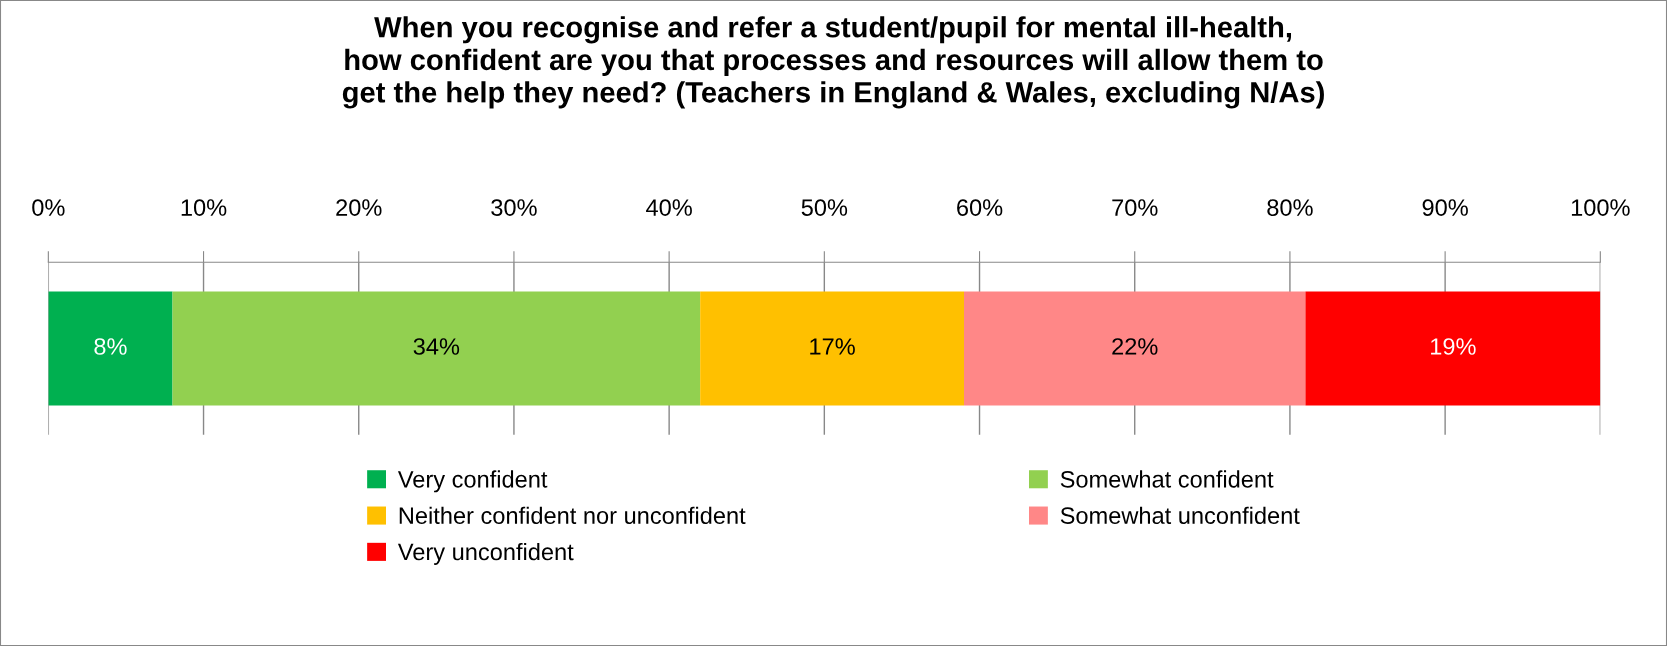  I want to click on x-tick-label: 20%, so click(359, 207).